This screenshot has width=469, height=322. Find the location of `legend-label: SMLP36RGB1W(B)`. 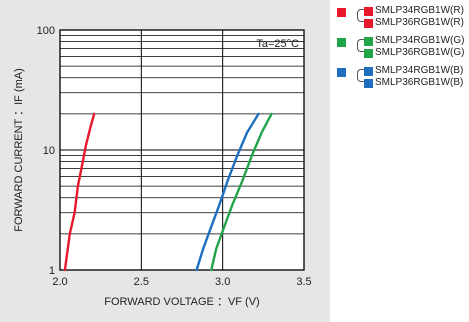

legend-label: SMLP36RGB1W(B) is located at coordinates (419, 82).